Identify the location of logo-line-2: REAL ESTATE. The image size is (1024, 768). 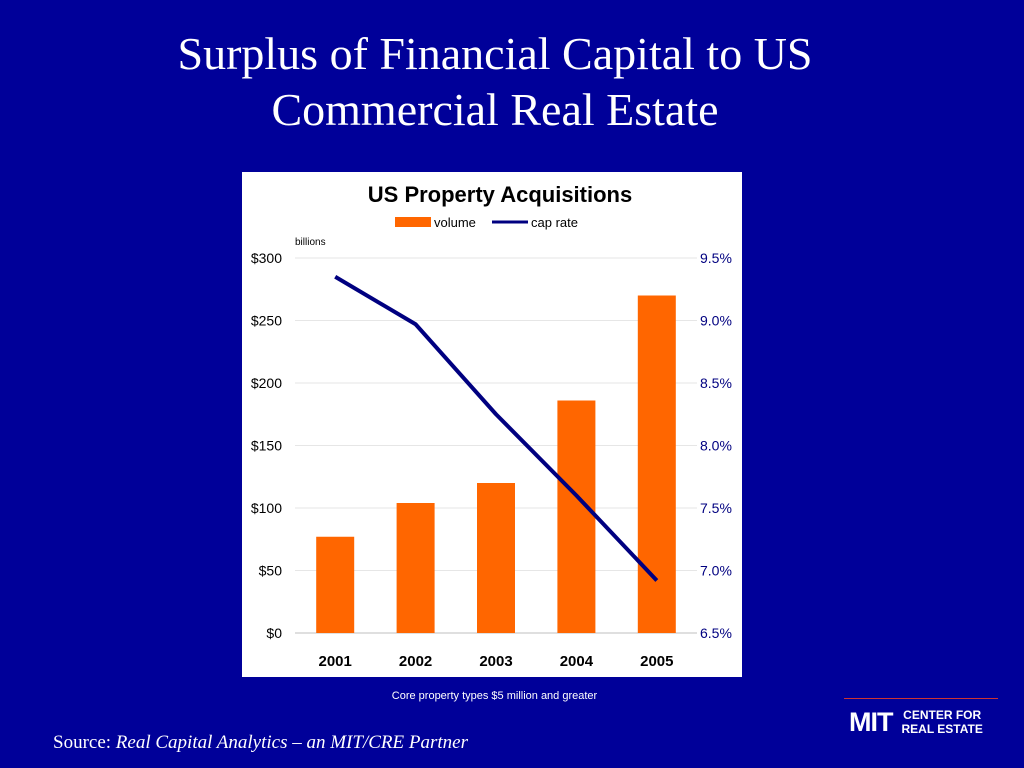
(942, 729).